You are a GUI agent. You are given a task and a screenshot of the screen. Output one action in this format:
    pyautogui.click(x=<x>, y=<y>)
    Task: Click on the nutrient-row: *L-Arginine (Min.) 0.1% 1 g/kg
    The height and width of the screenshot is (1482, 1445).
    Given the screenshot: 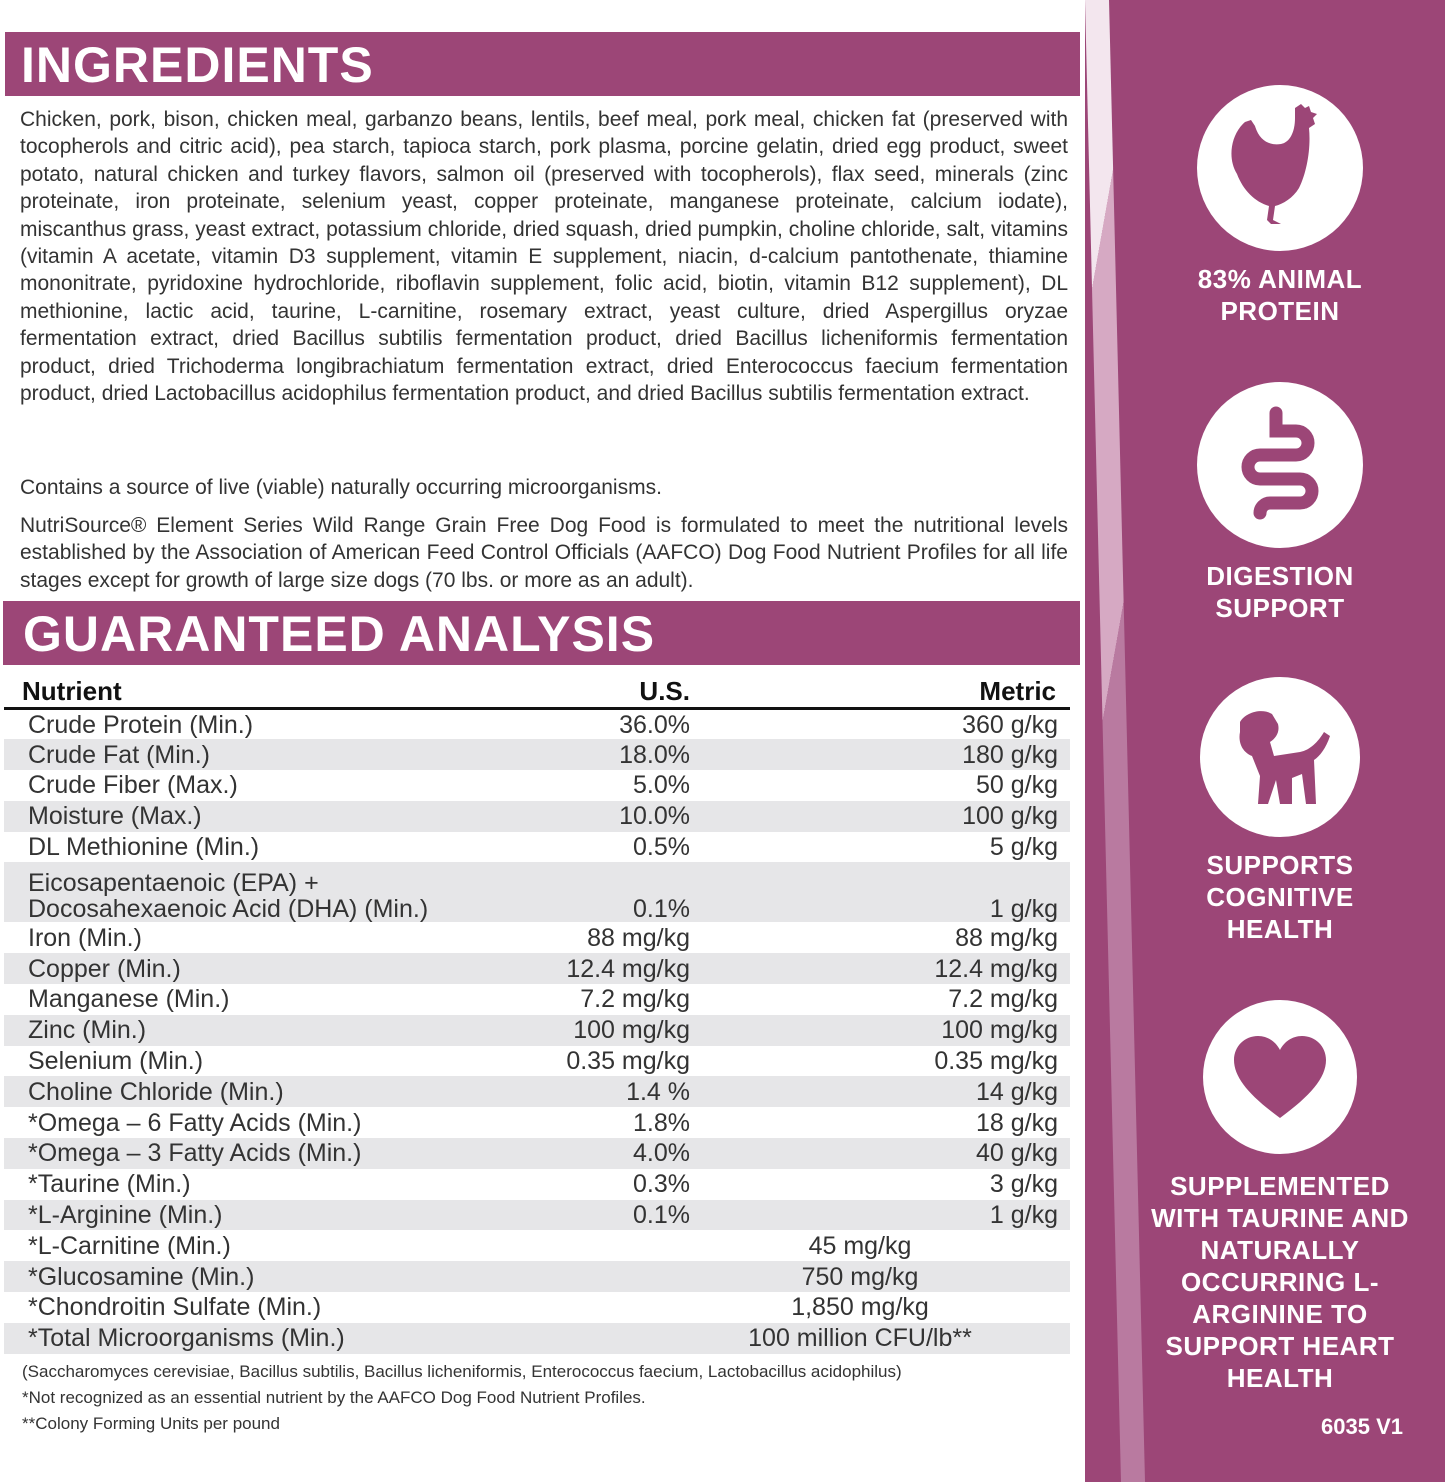 What is the action you would take?
    pyautogui.click(x=537, y=1215)
    